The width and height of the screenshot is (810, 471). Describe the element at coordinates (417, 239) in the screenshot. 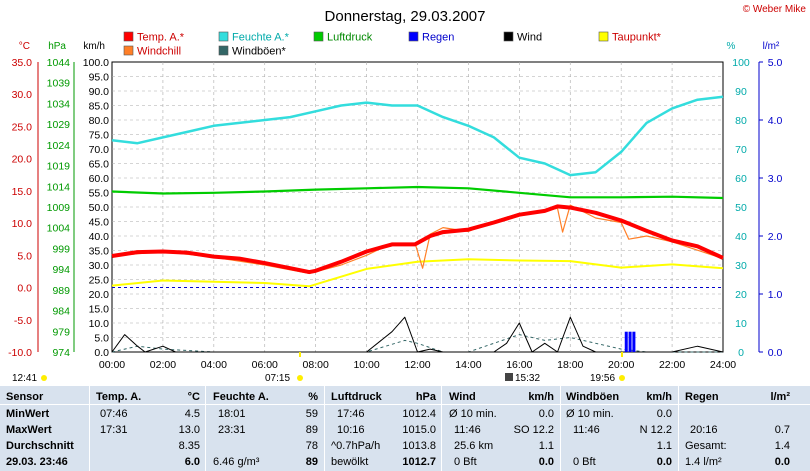

I see `series-temp-a` at that location.